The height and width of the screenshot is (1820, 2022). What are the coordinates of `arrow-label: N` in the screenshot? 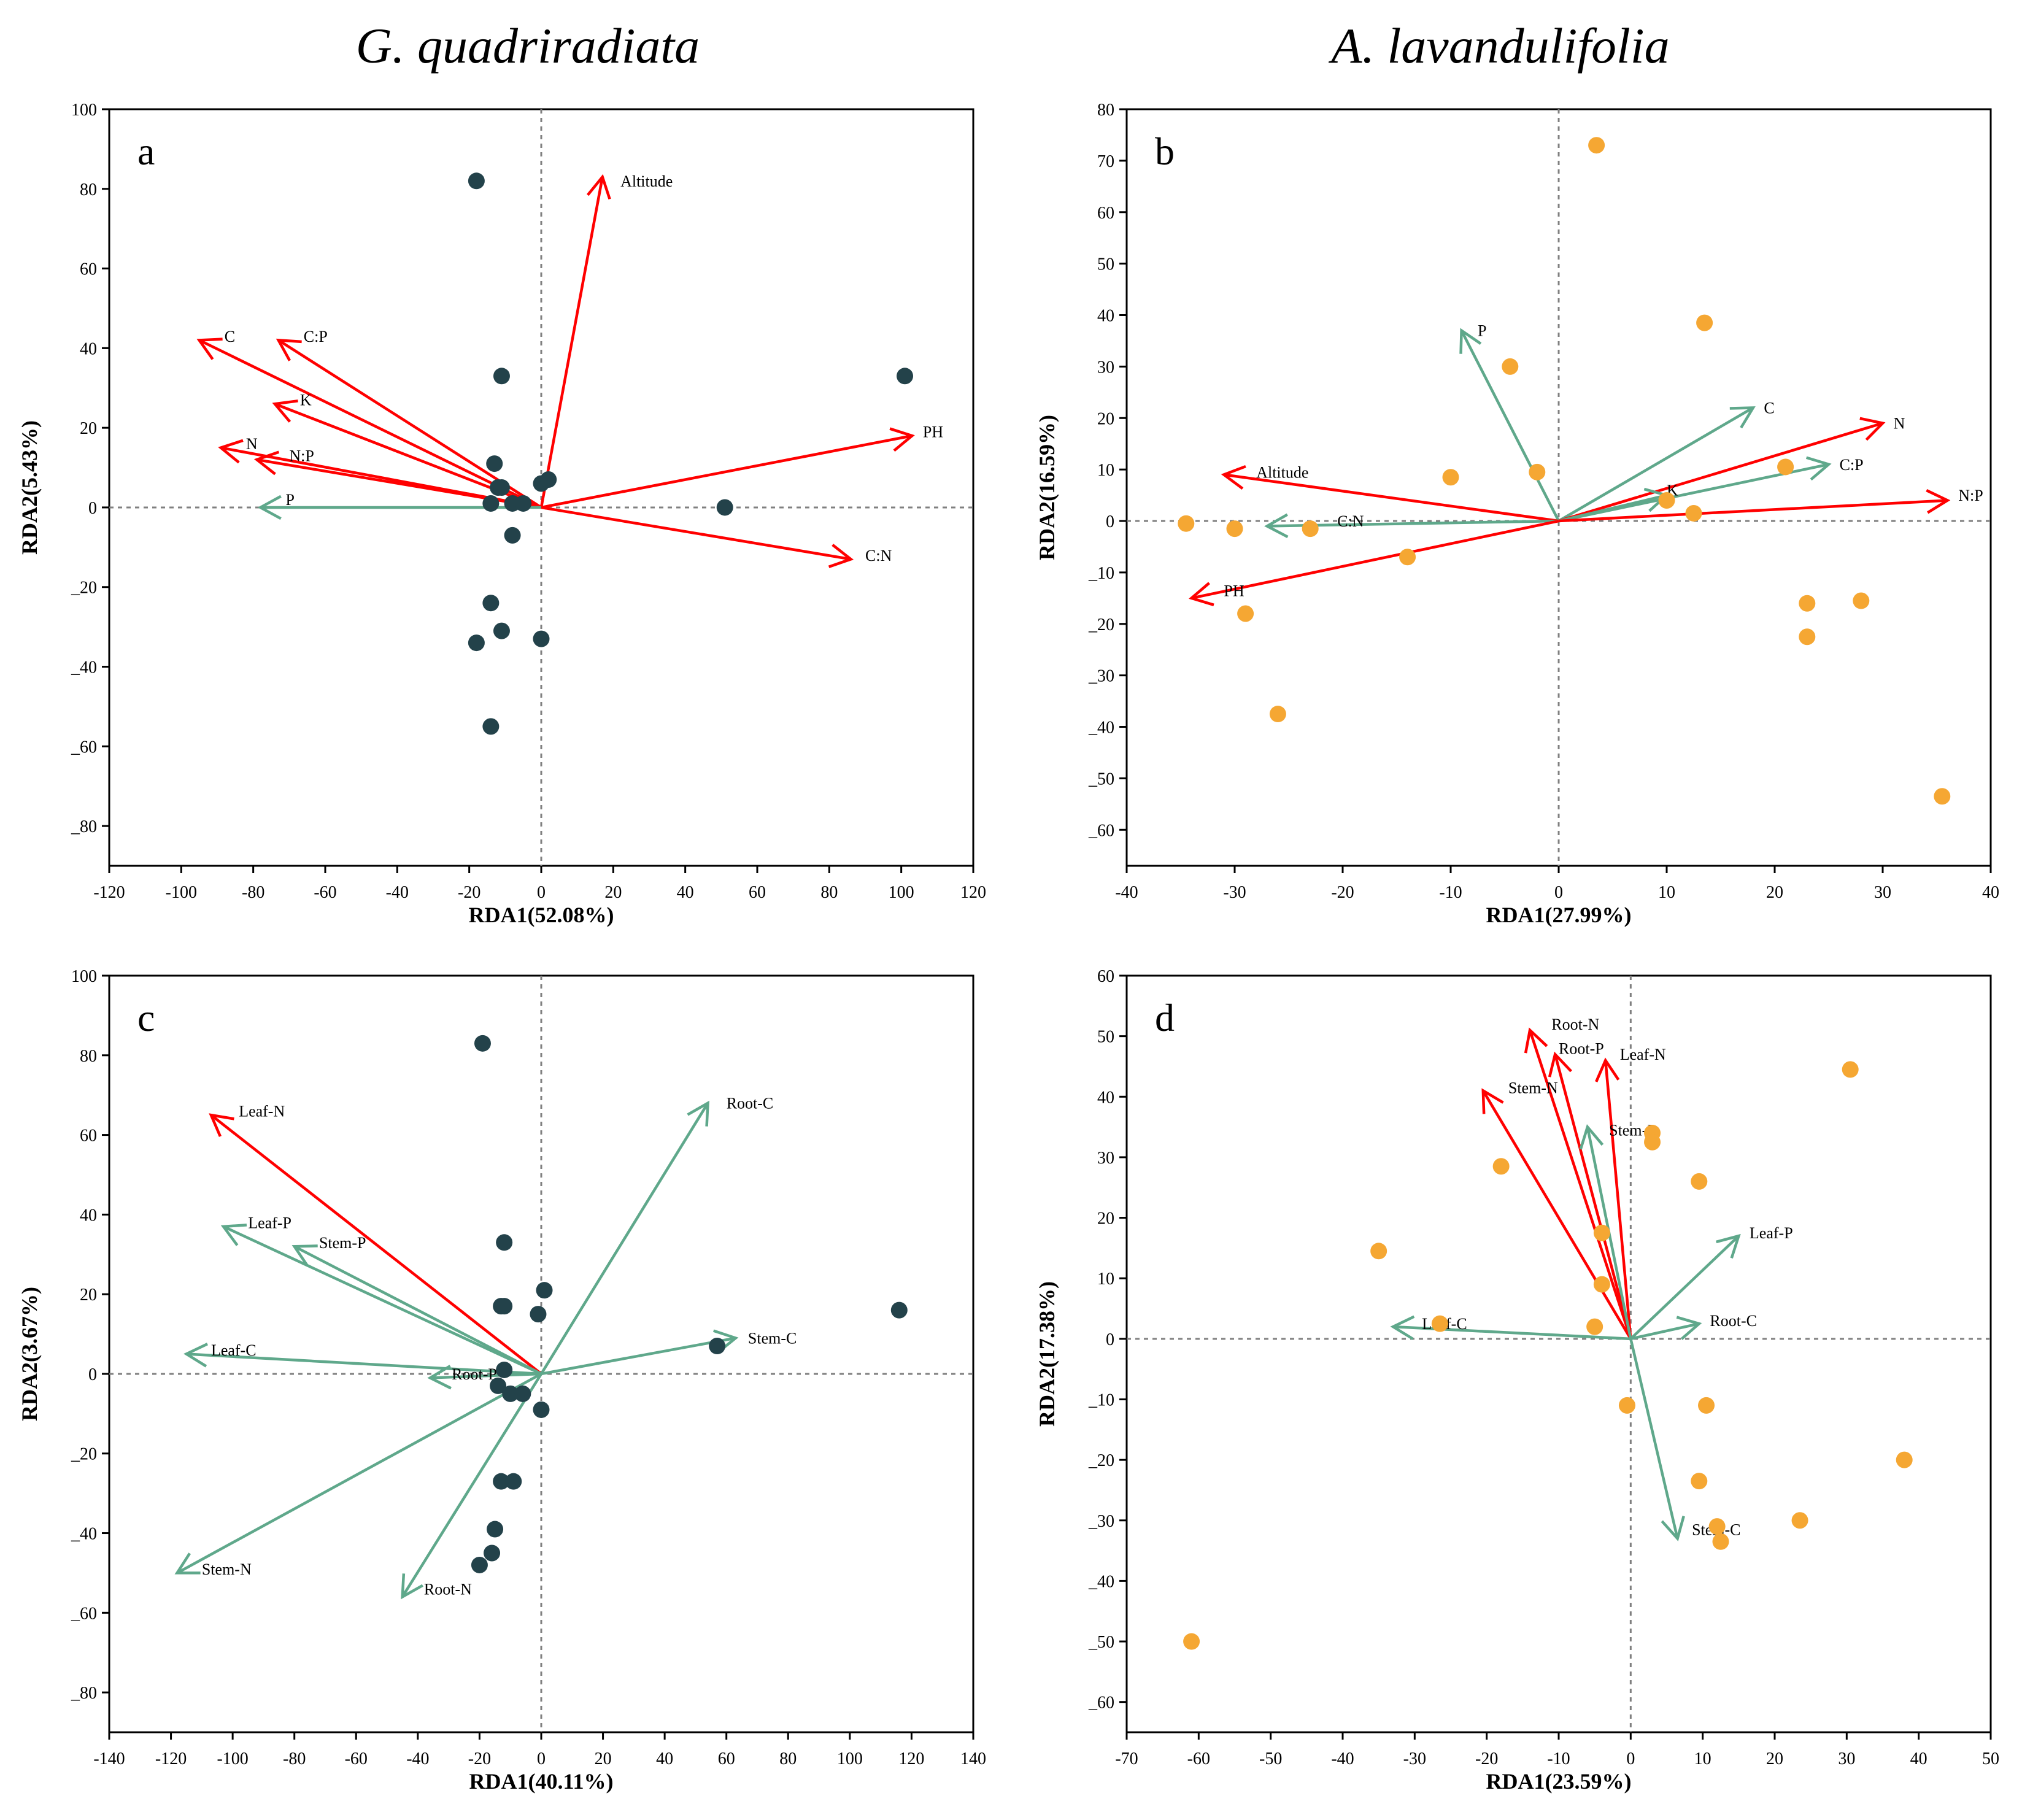 It's located at (1899, 424).